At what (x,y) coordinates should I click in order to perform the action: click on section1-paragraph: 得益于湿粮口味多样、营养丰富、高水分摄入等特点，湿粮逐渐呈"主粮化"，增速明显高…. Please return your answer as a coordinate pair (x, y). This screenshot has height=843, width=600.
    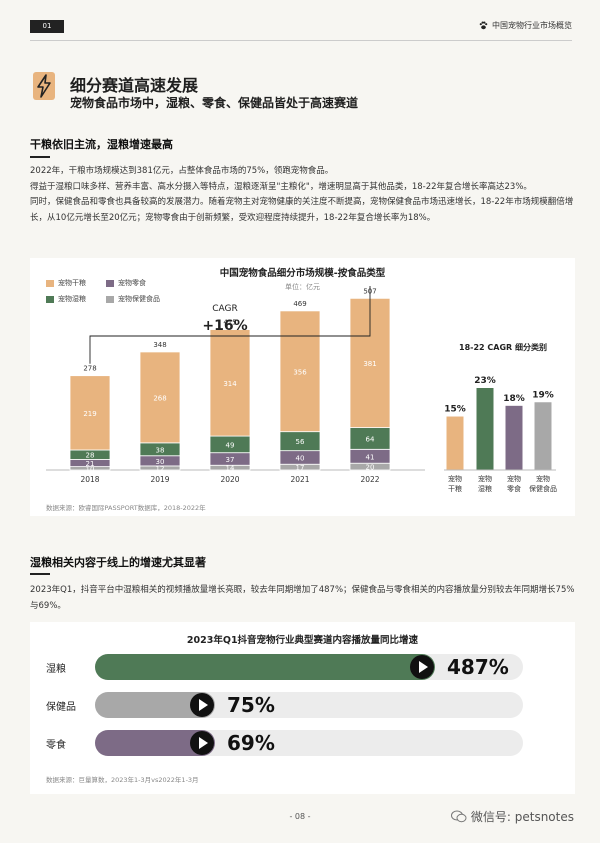
    Looking at the image, I should click on (281, 186).